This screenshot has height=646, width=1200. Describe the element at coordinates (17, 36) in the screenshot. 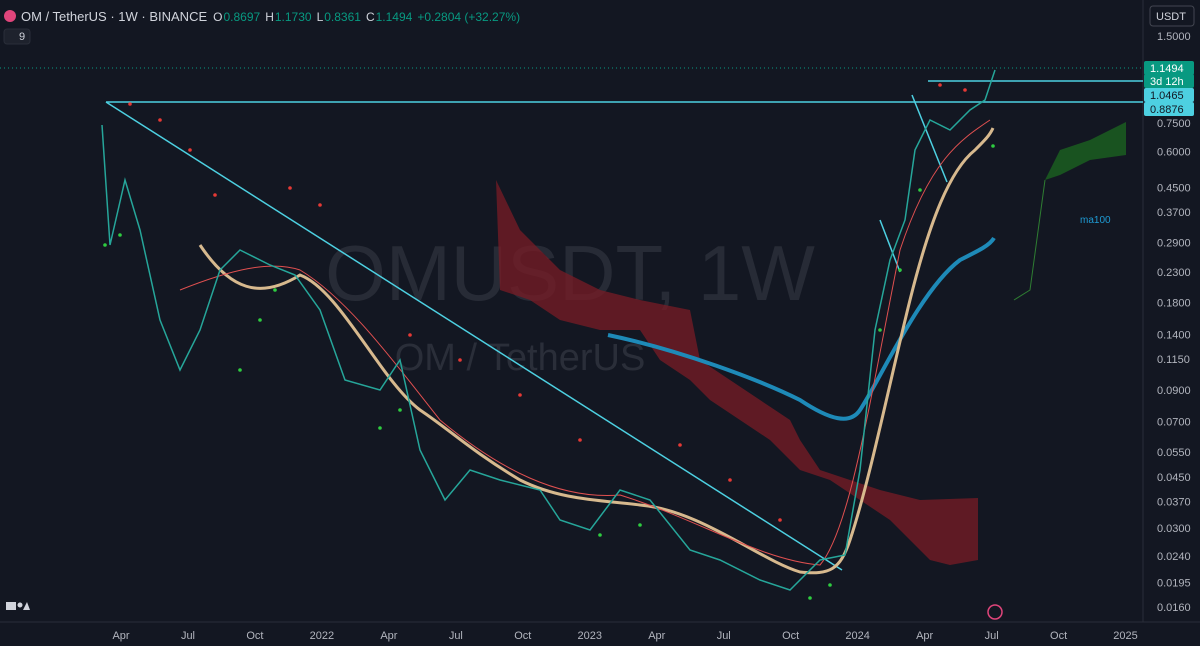

I see `indicator-toggle` at that location.